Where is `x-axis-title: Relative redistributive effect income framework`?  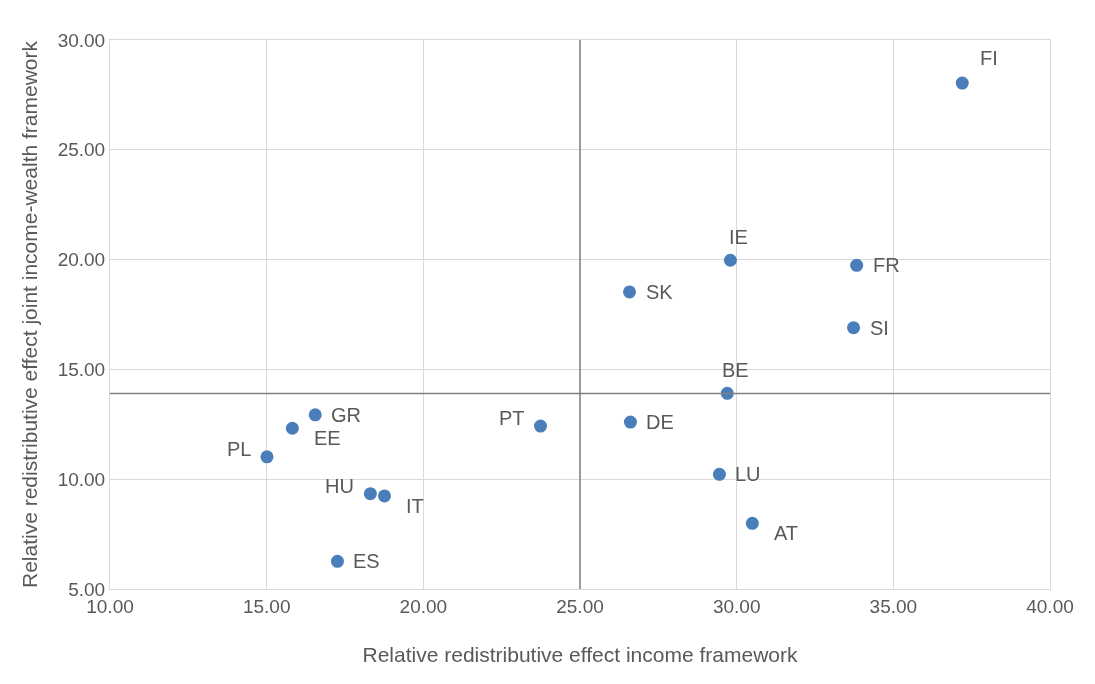 x-axis-title: Relative redistributive effect income framework is located at coordinates (580, 654).